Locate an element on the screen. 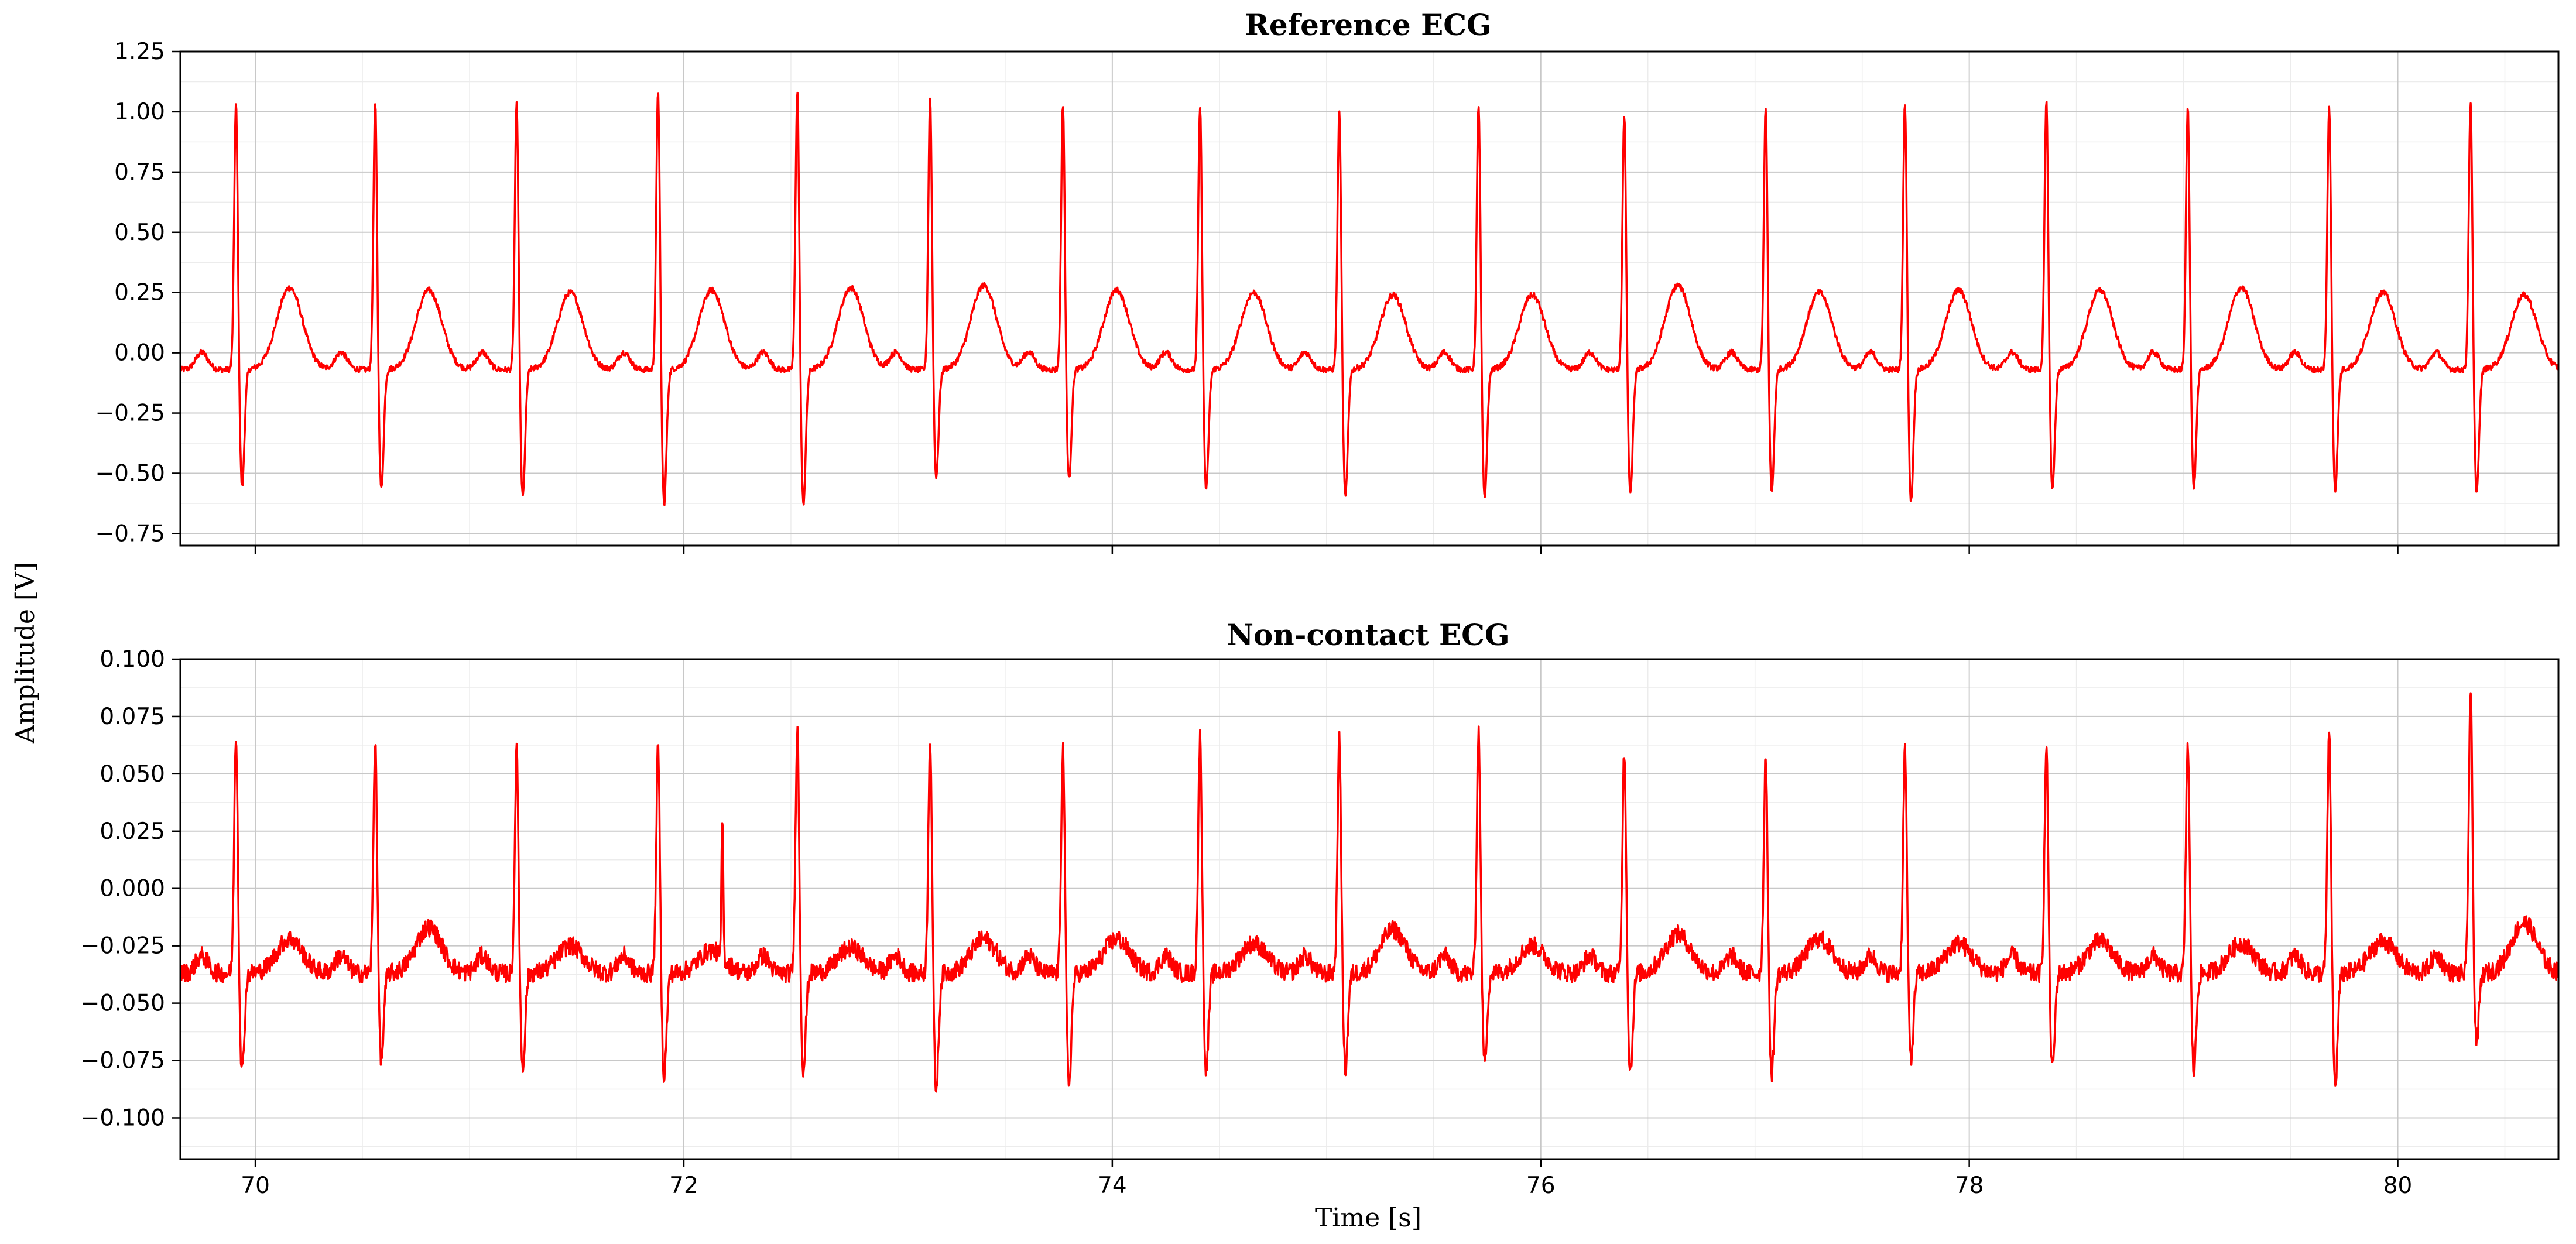 The image size is (2576, 1244). y-tick-label: 0.050 is located at coordinates (132, 774).